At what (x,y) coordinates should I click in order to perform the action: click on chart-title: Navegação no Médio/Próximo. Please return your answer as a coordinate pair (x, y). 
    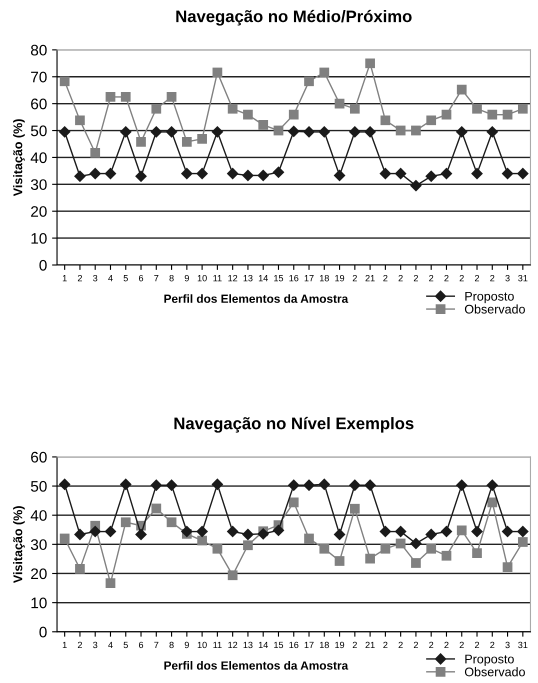
    Looking at the image, I should click on (294, 18).